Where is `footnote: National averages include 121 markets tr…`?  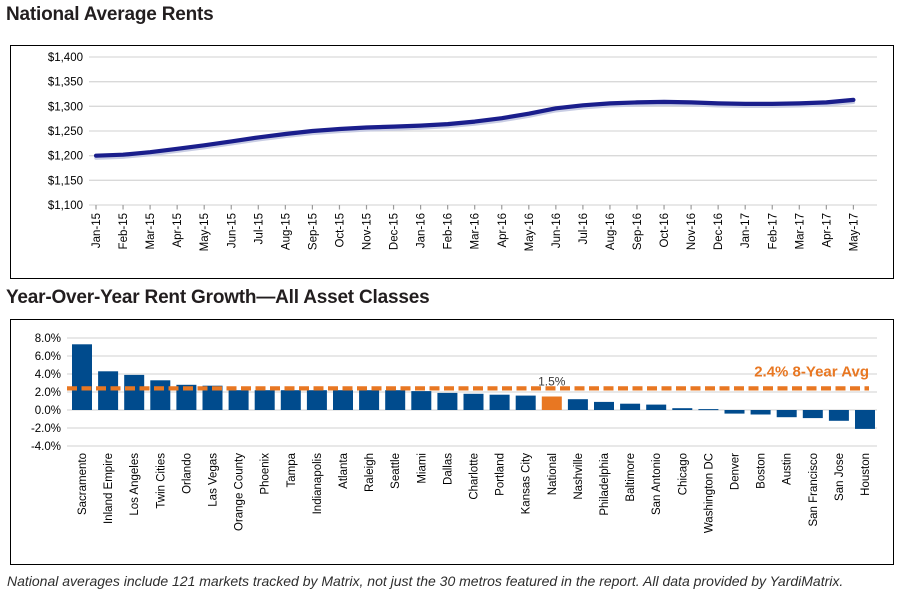 footnote: National averages include 121 markets tr… is located at coordinates (425, 581).